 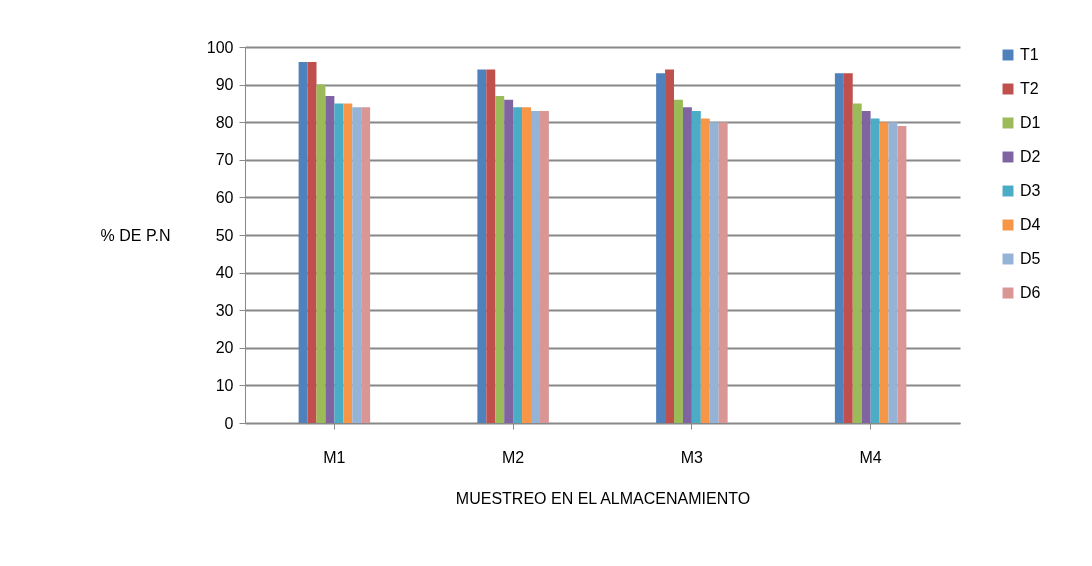 What do you see at coordinates (224, 122) in the screenshot?
I see `y-tick-label: 80` at bounding box center [224, 122].